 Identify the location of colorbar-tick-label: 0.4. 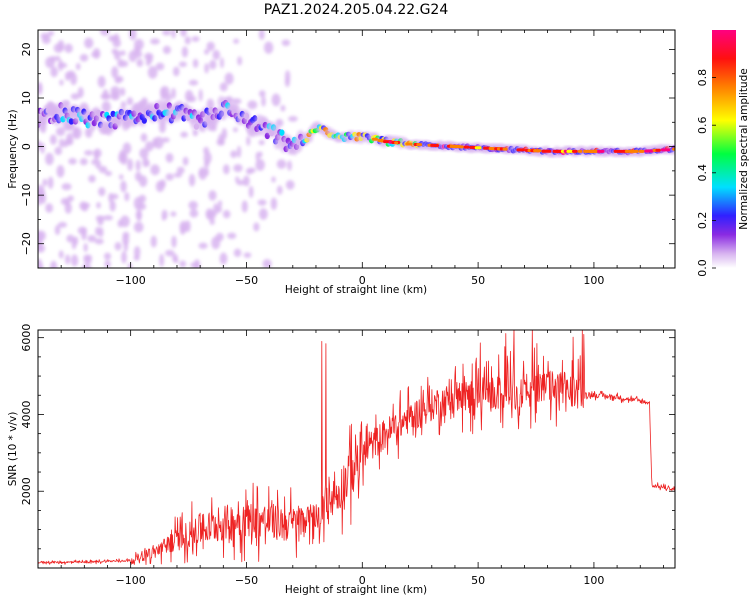
(702, 173).